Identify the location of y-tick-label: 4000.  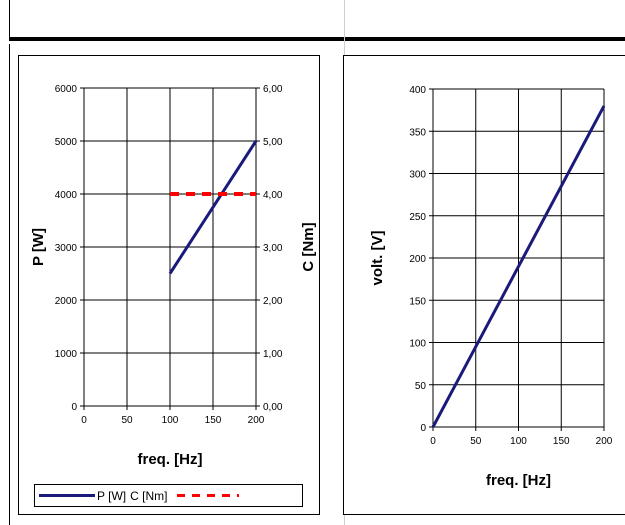
(66, 195).